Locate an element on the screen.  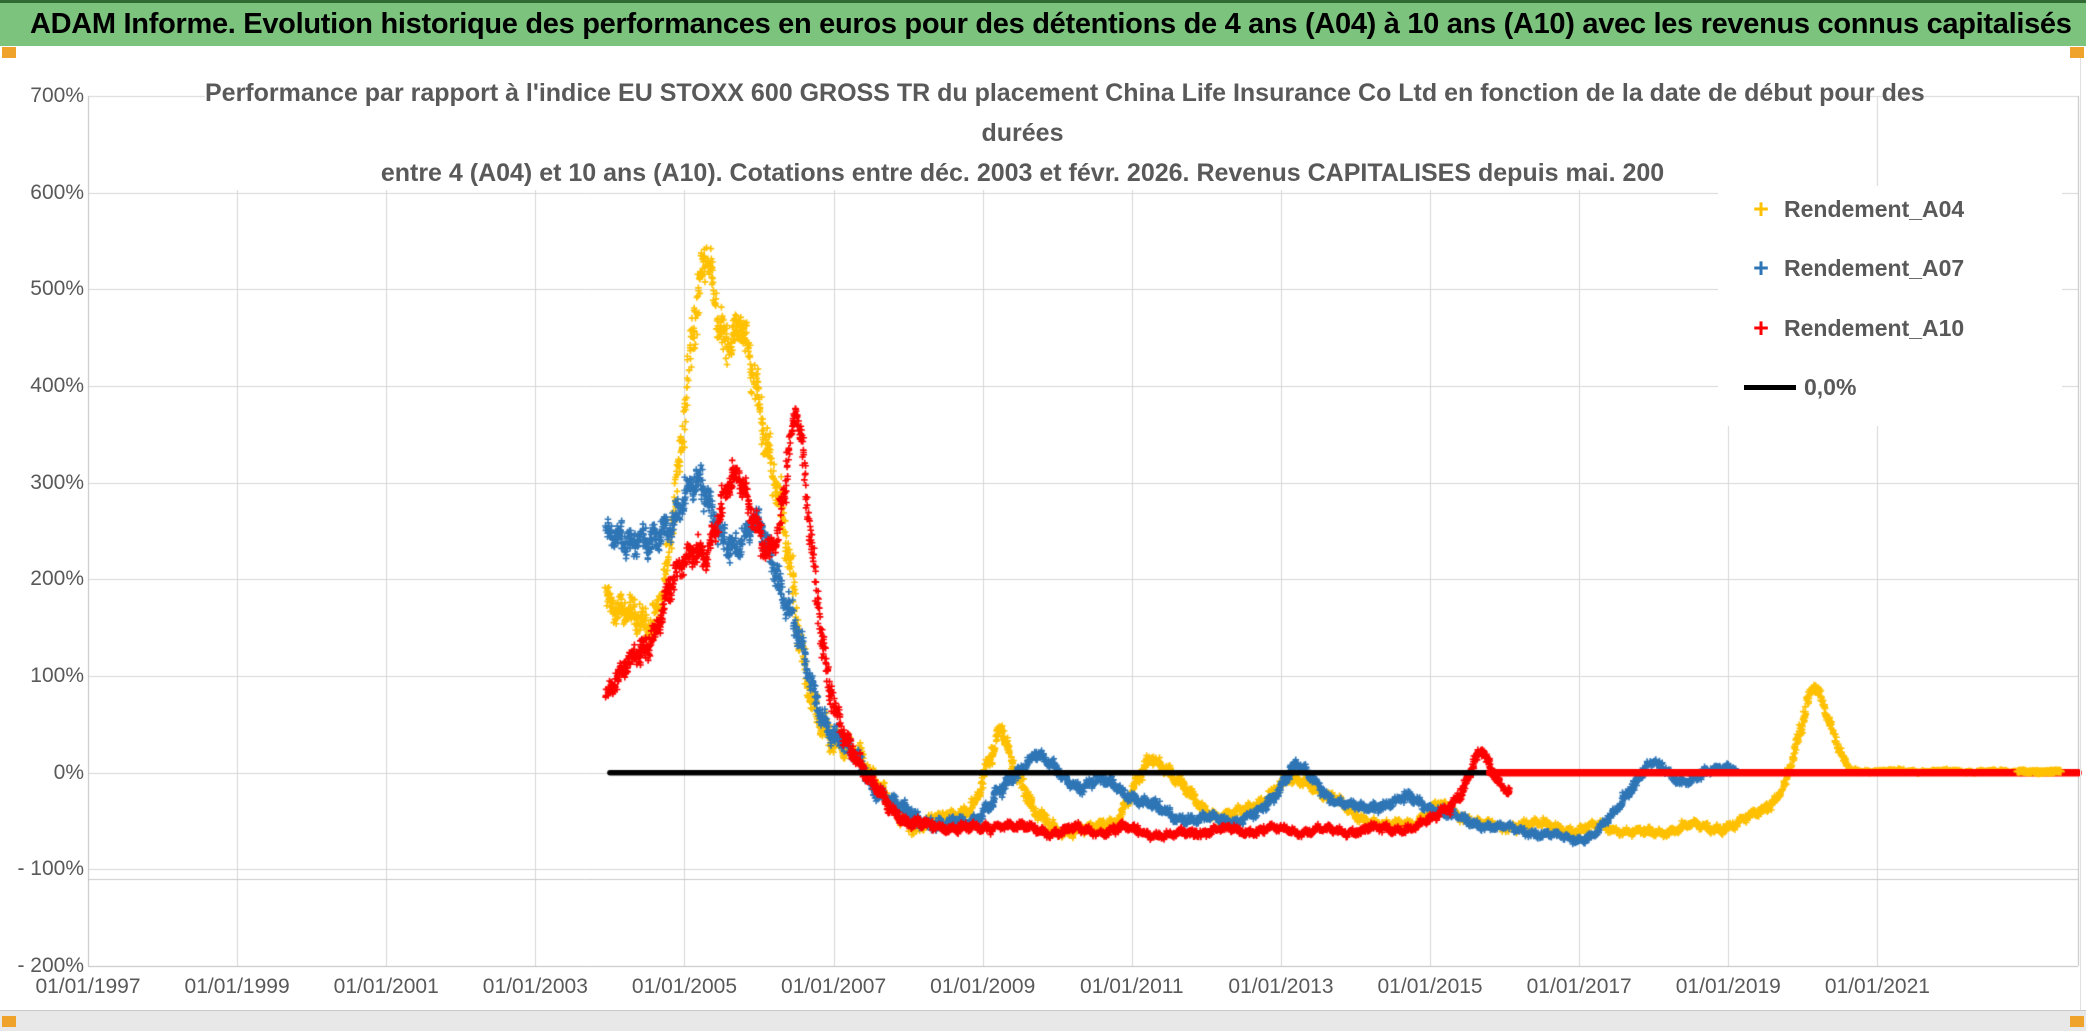
x-tick-label: 01/01/2013 is located at coordinates (1281, 986).